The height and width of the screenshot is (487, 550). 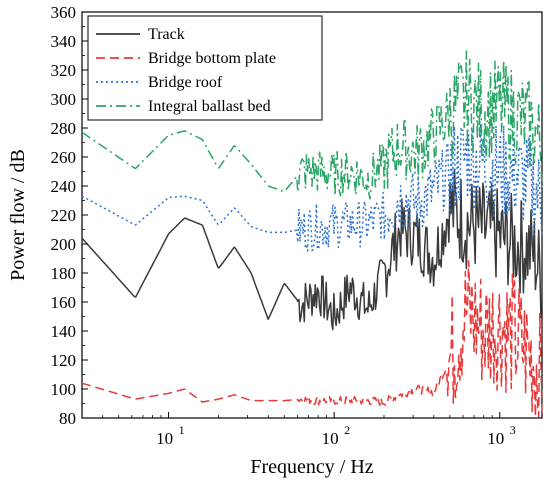 What do you see at coordinates (64, 360) in the screenshot?
I see `y-tick-label: 120` at bounding box center [64, 360].